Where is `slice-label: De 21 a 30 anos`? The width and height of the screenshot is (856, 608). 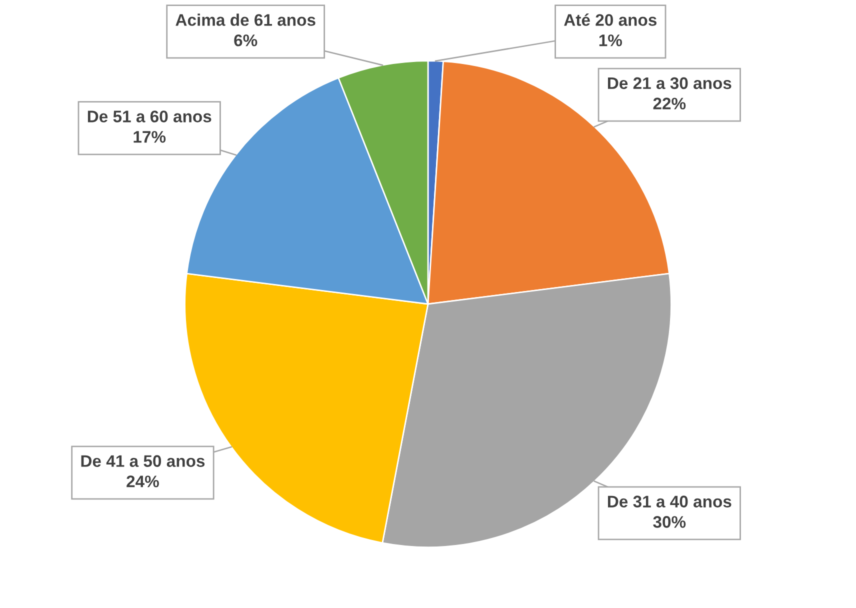
slice-label: De 21 a 30 anos is located at coordinates (670, 83).